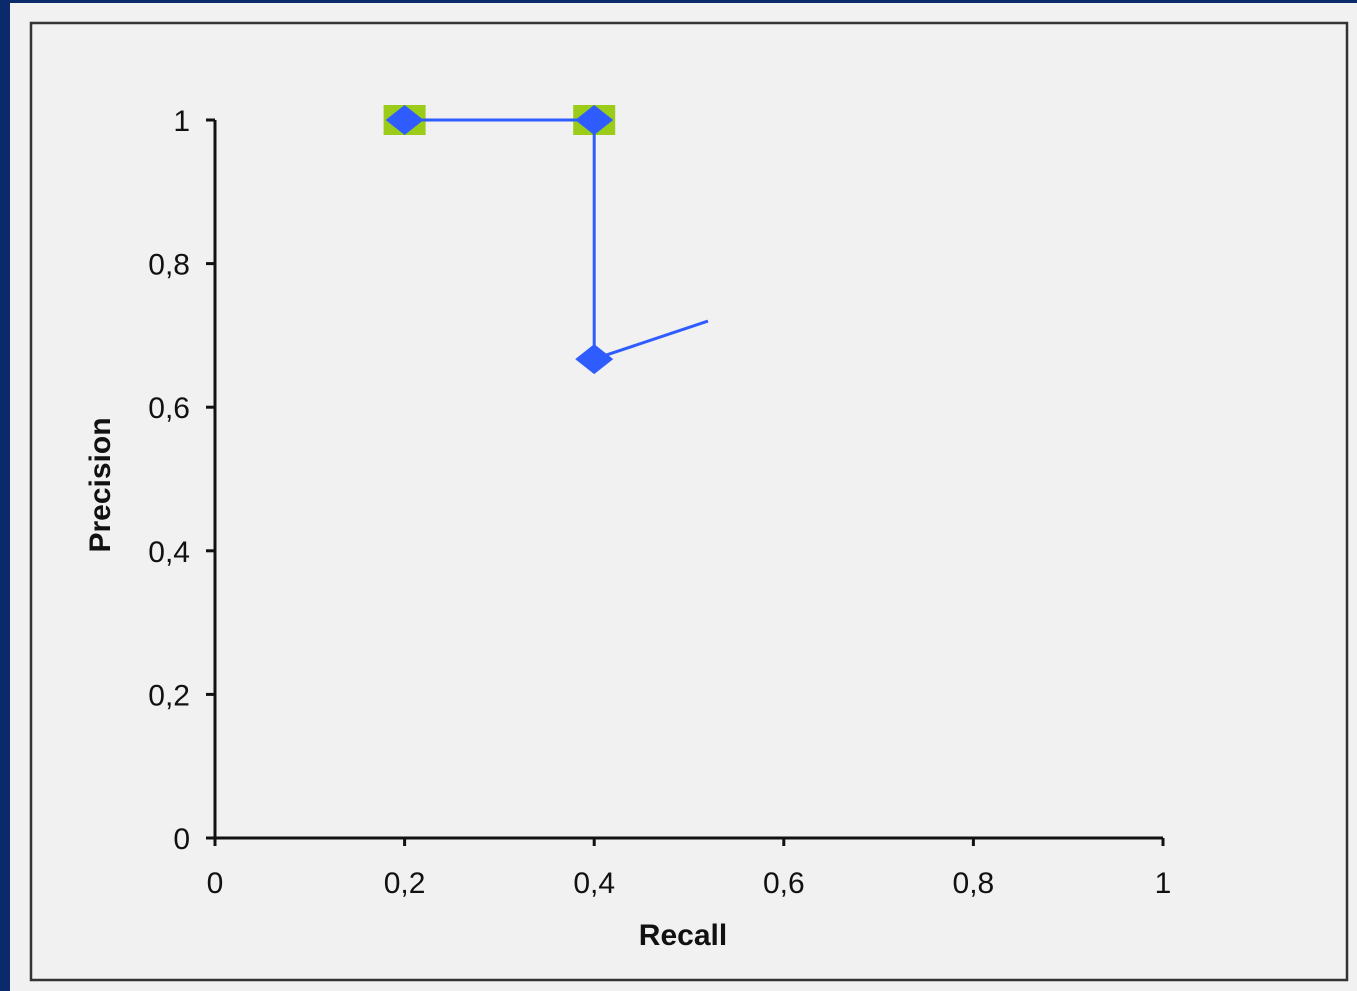 The image size is (1357, 991). What do you see at coordinates (784, 883) in the screenshot?
I see `x-tick-label: 0,6` at bounding box center [784, 883].